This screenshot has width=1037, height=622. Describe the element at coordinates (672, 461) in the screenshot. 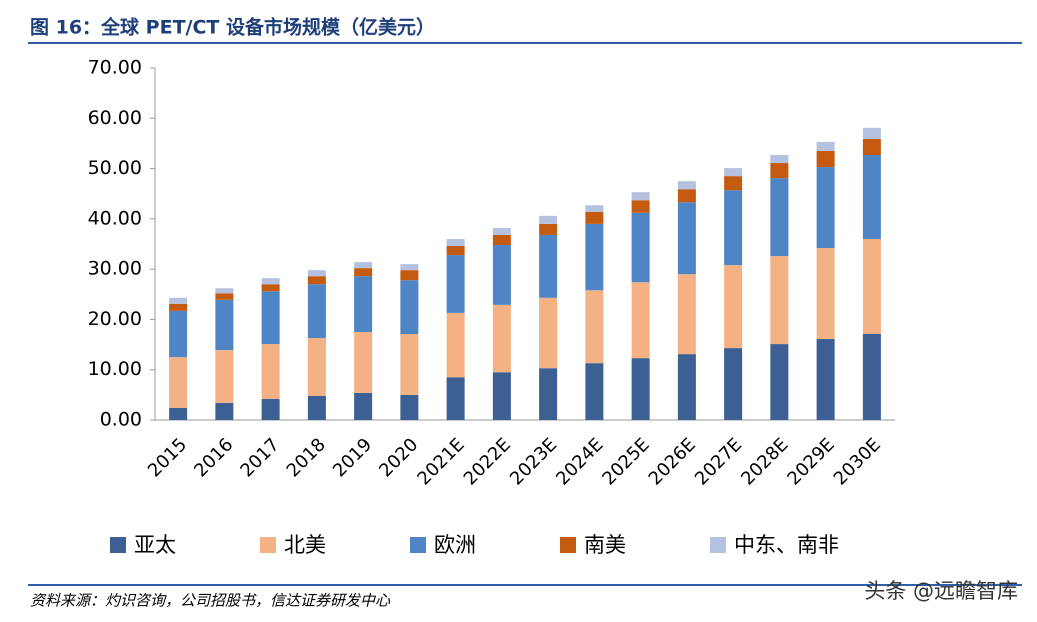

I see `x-tick-label: 2026E` at that location.